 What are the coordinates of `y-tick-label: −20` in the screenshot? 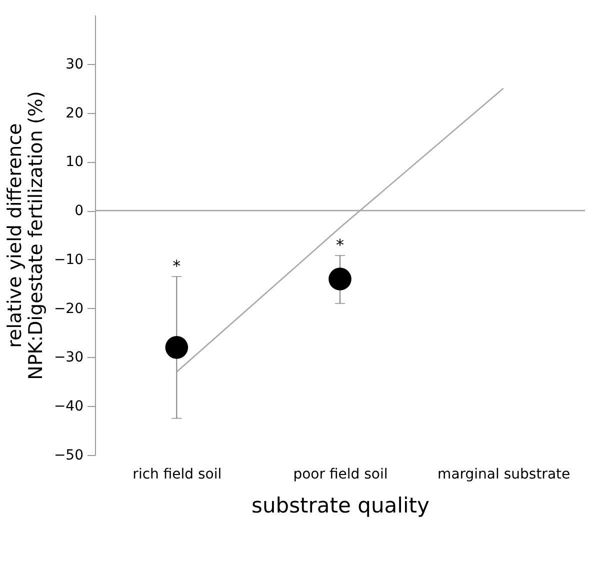 It's located at (69, 308).